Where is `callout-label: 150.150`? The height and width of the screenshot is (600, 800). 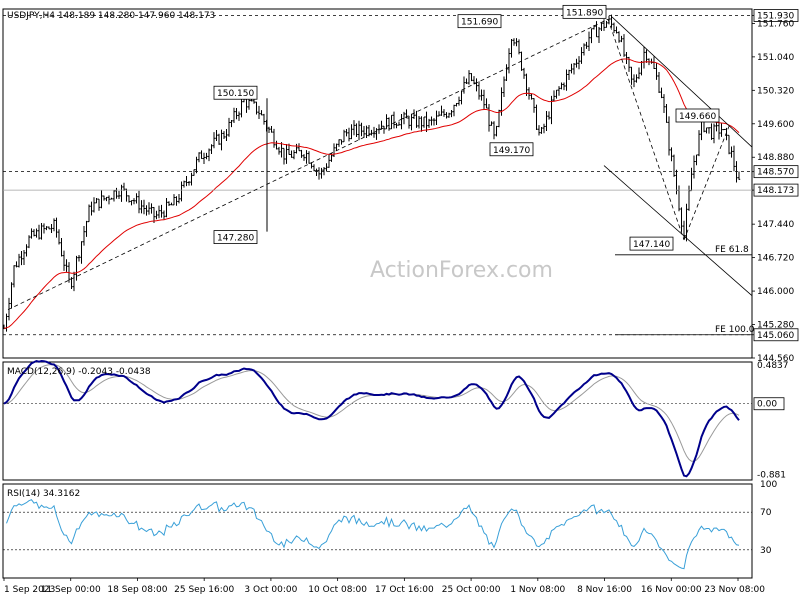 callout-label: 150.150 is located at coordinates (235, 94).